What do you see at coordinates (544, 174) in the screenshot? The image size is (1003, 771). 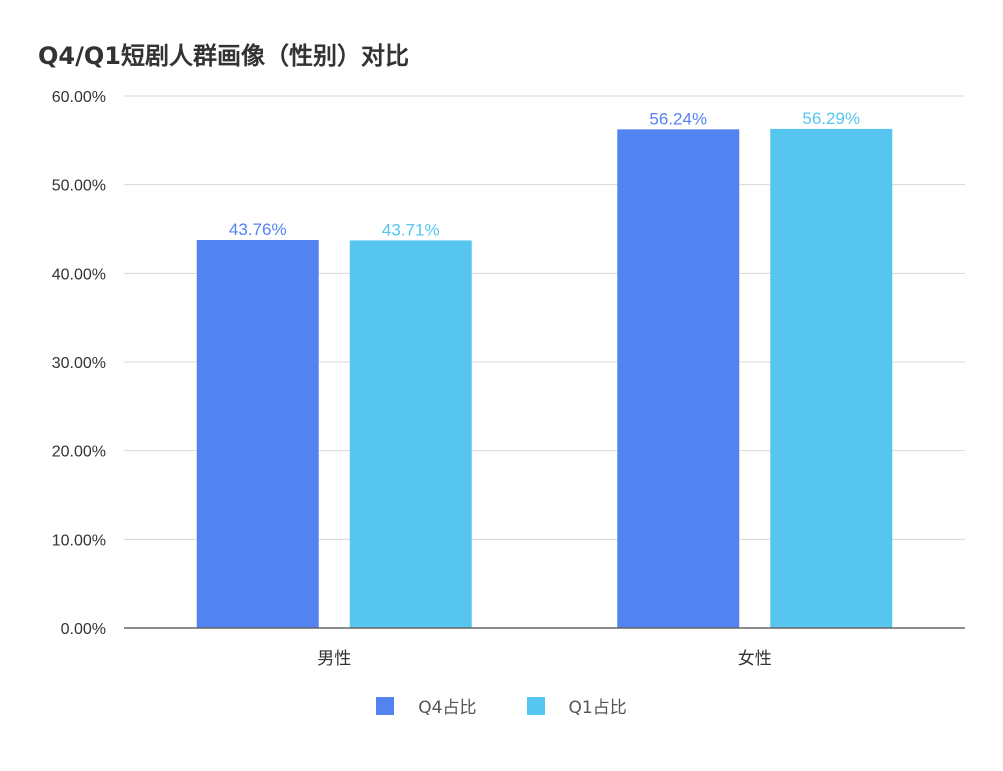 I see `data-labels: 43.76% 43.71% 56.24% 56.29%` at bounding box center [544, 174].